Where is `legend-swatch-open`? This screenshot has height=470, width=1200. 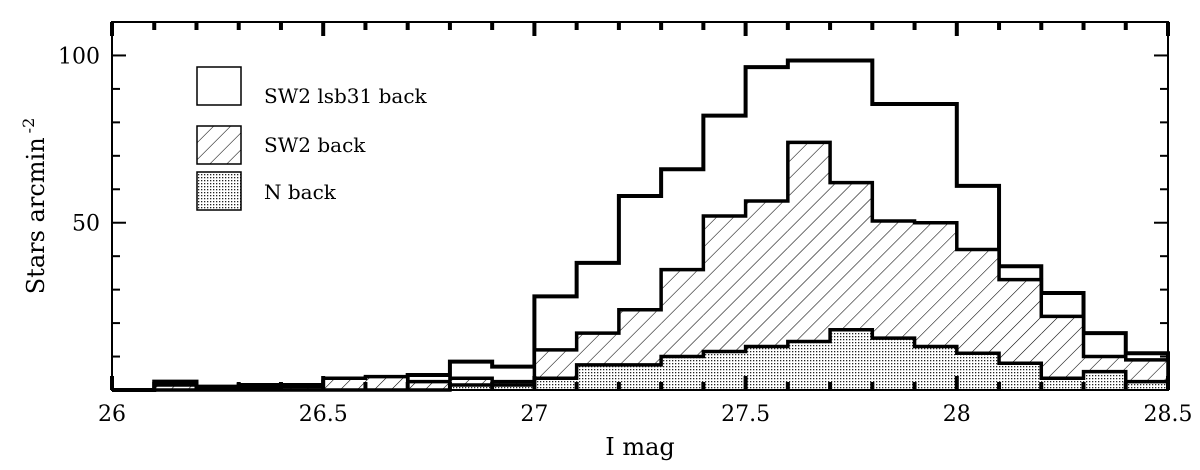 legend-swatch-open is located at coordinates (219, 86).